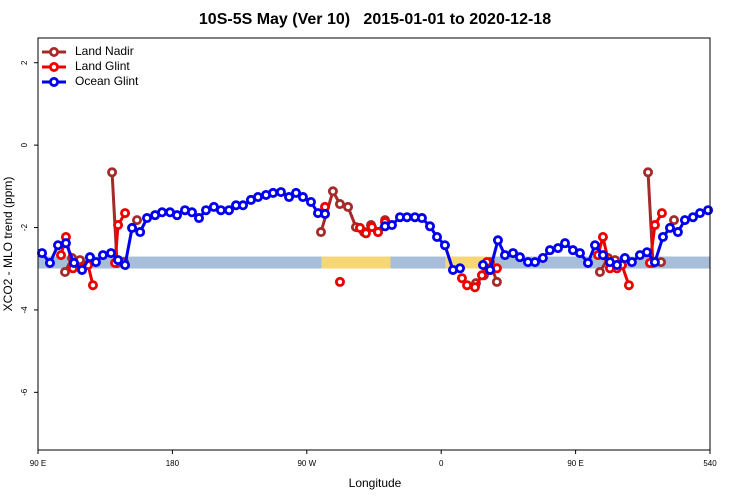 The width and height of the screenshot is (750, 500). I want to click on x-tick-label: 90 W, so click(306, 463).